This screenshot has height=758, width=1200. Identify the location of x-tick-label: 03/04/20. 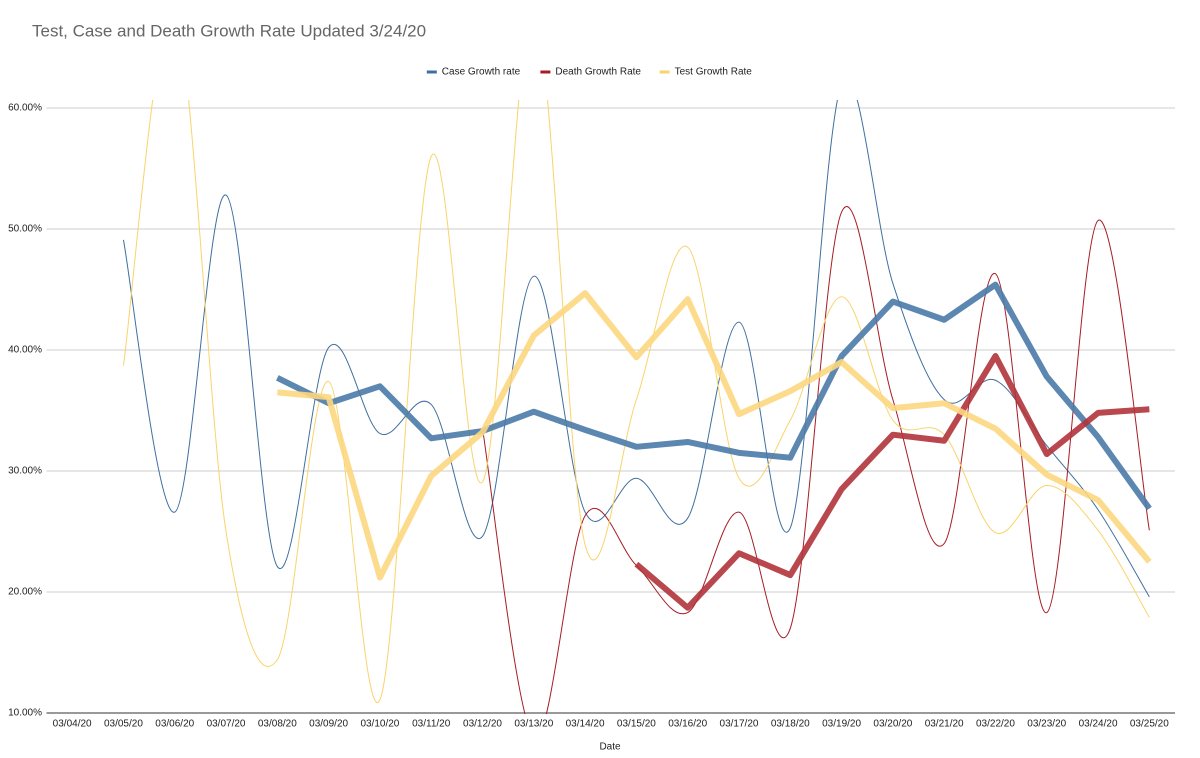
(72, 724).